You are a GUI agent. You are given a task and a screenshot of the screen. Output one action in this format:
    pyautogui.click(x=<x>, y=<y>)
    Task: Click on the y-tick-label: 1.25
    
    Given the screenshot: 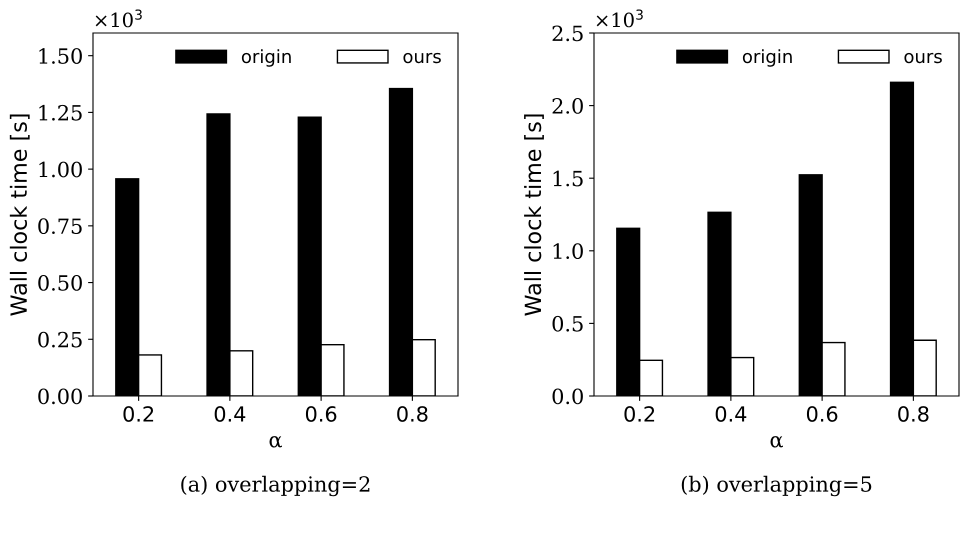 What is the action you would take?
    pyautogui.click(x=60, y=112)
    